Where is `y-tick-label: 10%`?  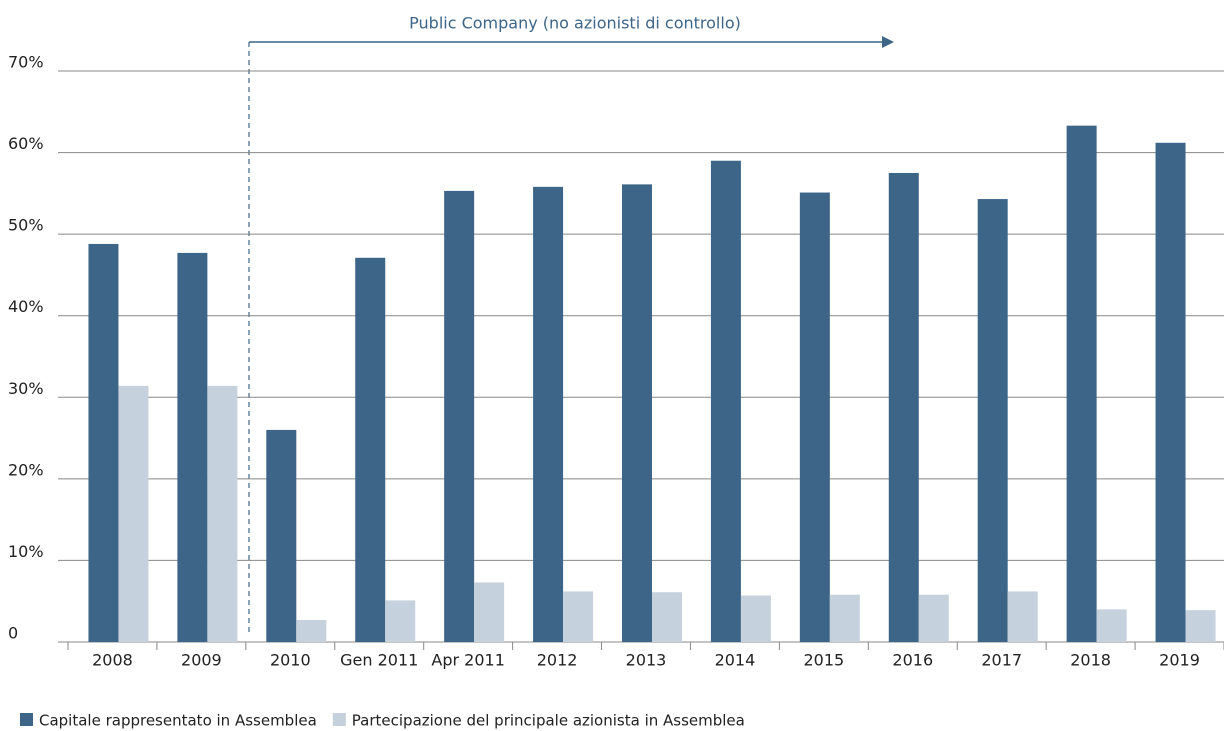
y-tick-label: 10% is located at coordinates (26, 551).